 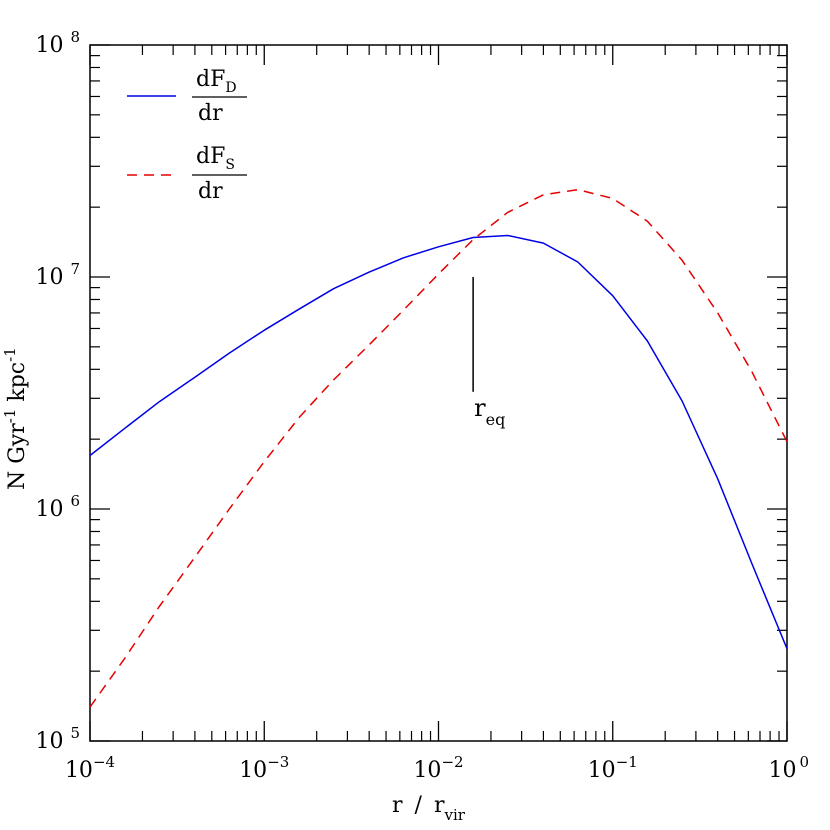 I want to click on y-axis-label-sup1: -1, so click(x=10, y=416).